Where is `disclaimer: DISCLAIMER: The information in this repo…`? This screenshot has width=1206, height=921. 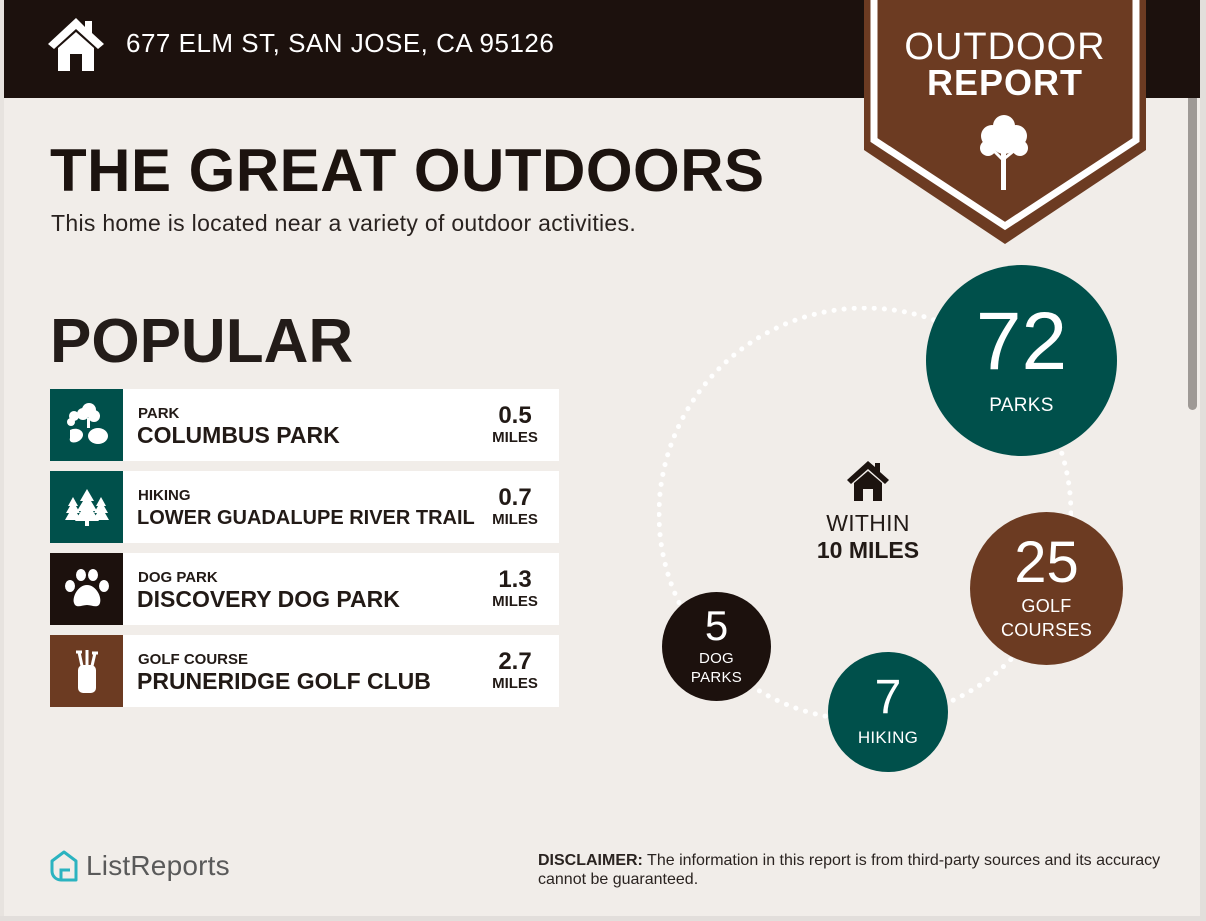 disclaimer: DISCLAIMER: The information in this repo… is located at coordinates (853, 870).